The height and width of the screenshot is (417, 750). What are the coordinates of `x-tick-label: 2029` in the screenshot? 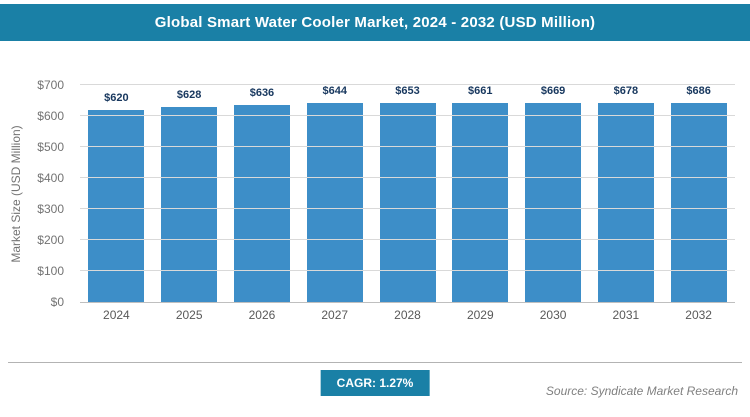 It's located at (480, 315).